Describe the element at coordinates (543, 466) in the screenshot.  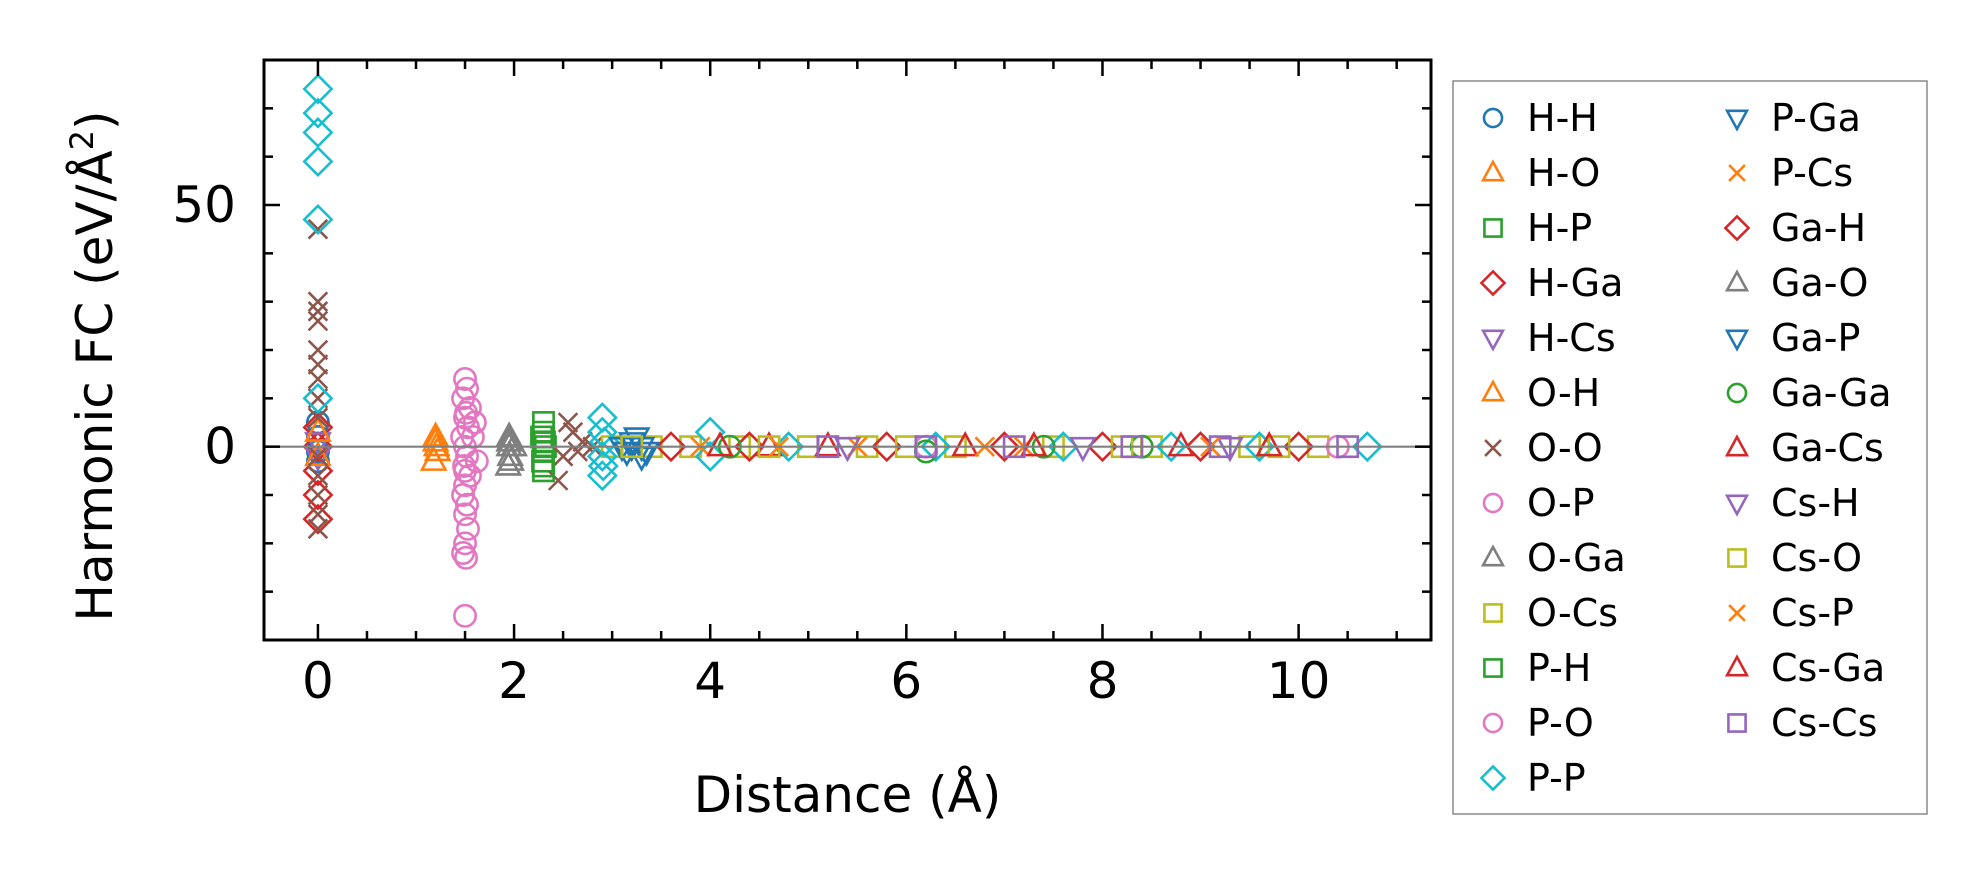
I see `data-point-p-h` at that location.